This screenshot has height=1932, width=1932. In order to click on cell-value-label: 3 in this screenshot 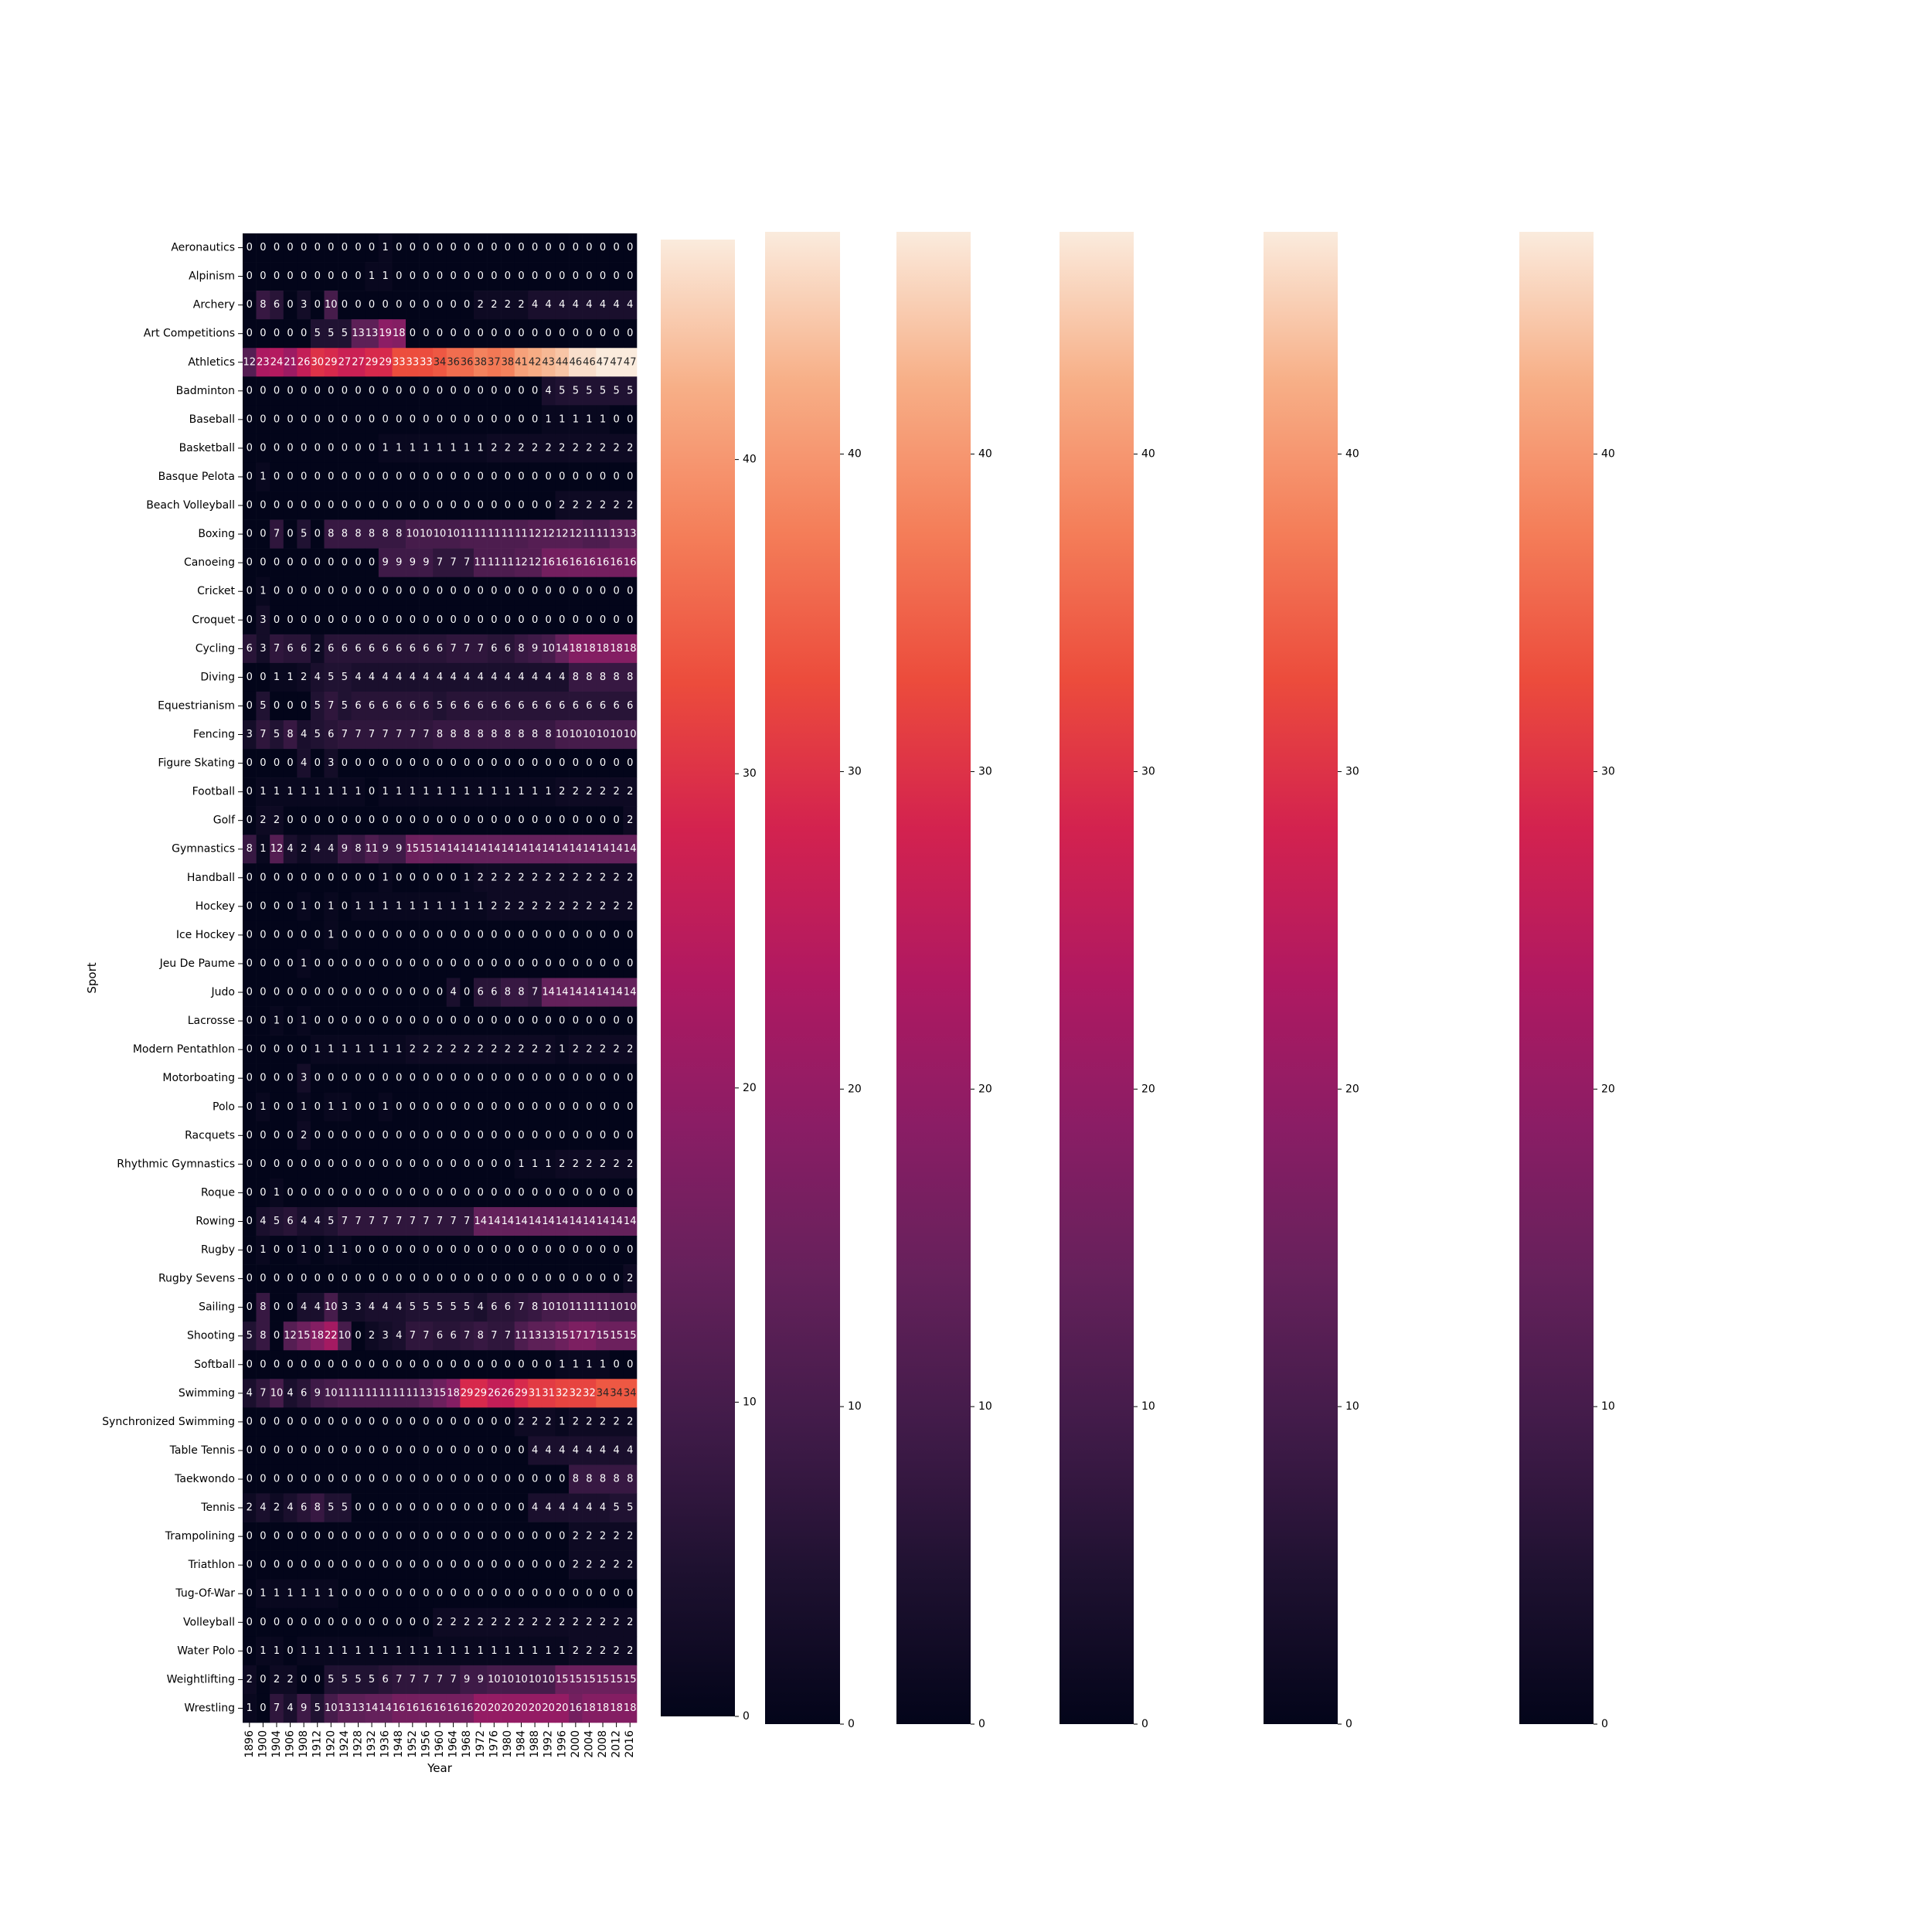, I will do `click(263, 649)`.